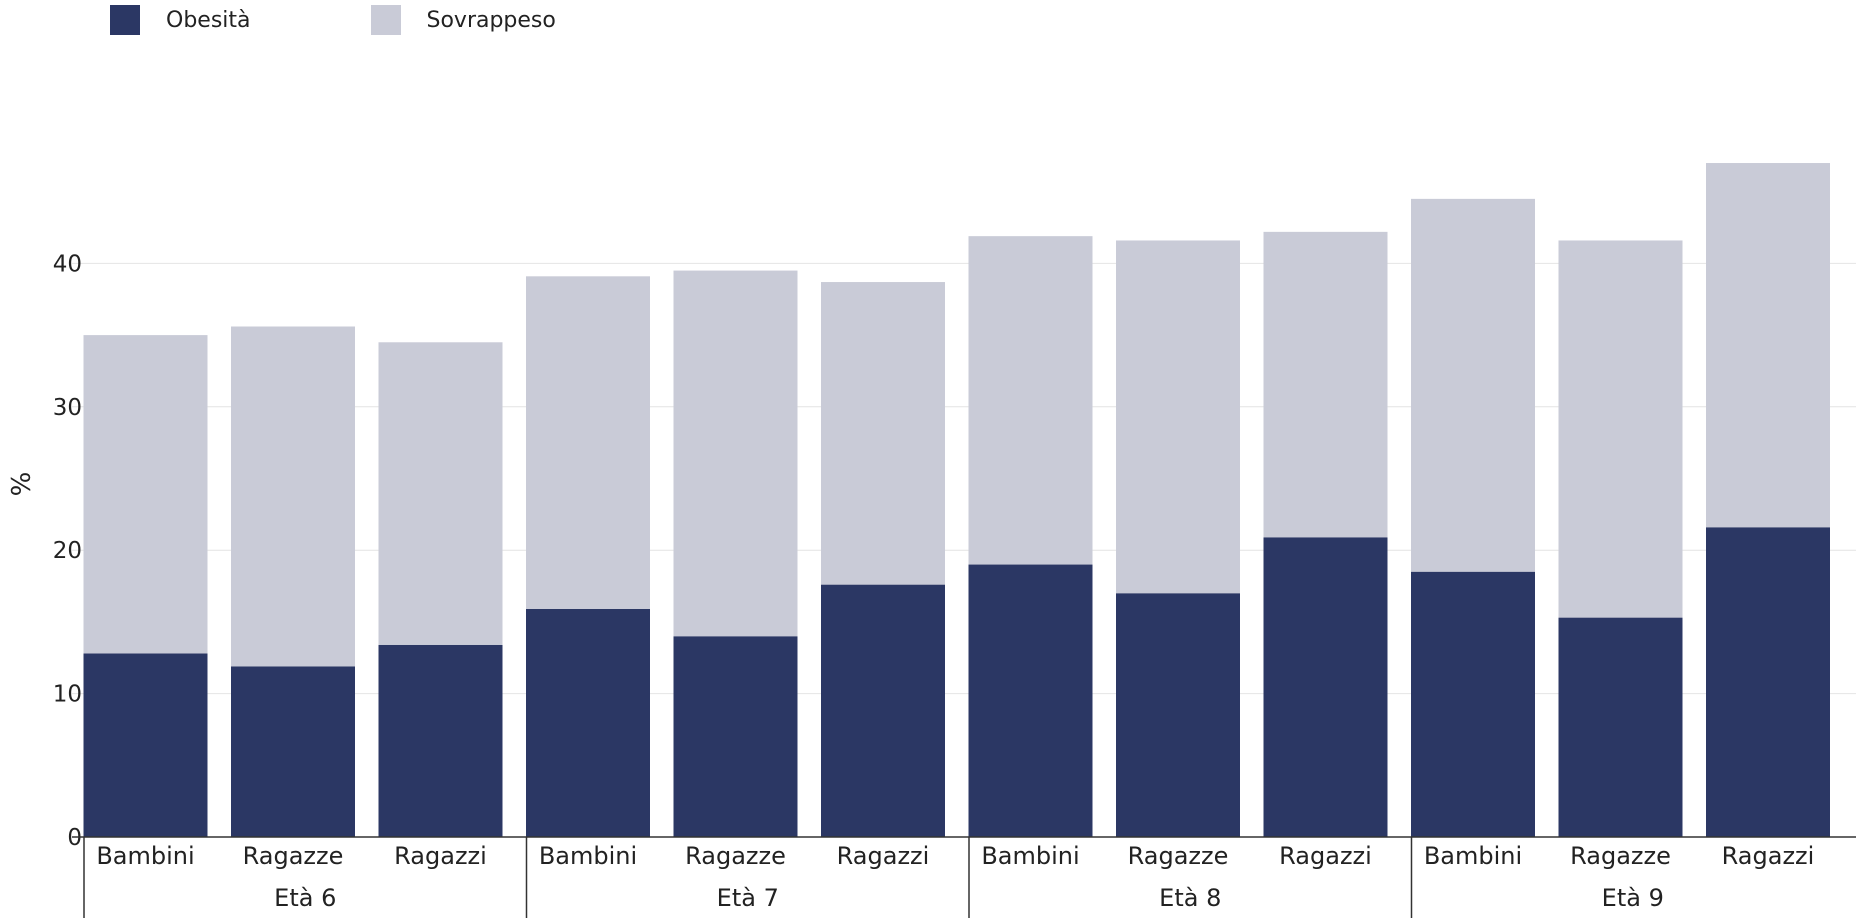 This screenshot has height=918, width=1856. What do you see at coordinates (883, 856) in the screenshot?
I see `x-category-label-5: Ragazzi` at bounding box center [883, 856].